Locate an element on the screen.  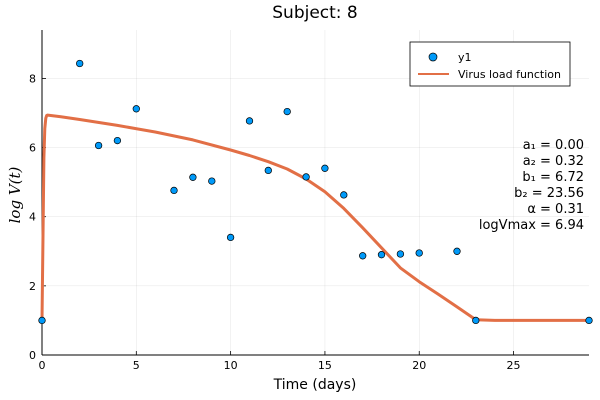
x-tick-label: 15 is located at coordinates (325, 365).